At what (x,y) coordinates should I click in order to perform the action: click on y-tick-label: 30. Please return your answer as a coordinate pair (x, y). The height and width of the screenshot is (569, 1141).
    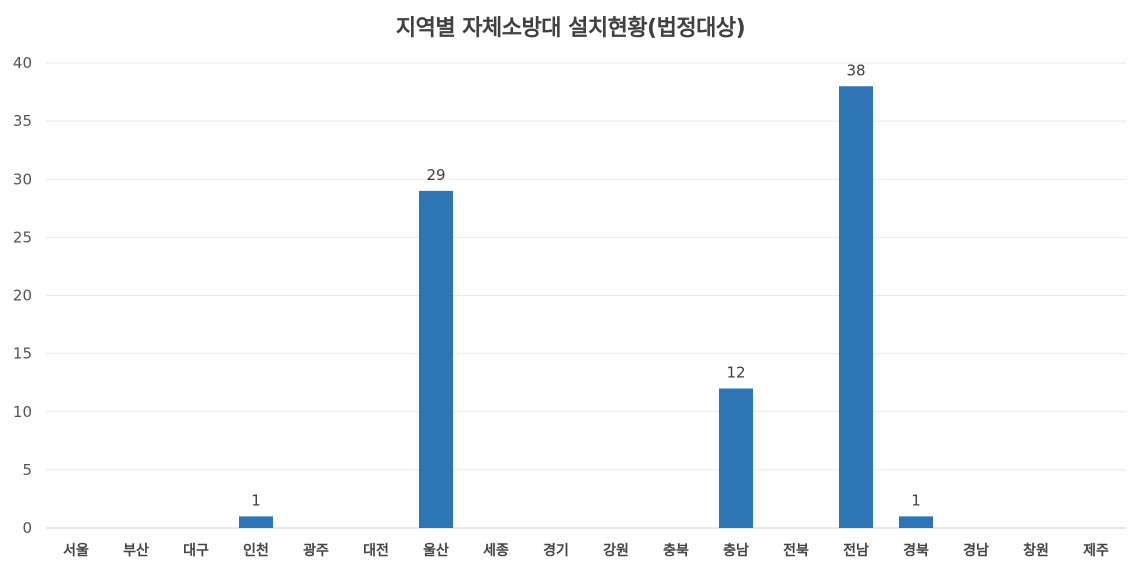
    Looking at the image, I should click on (22, 179).